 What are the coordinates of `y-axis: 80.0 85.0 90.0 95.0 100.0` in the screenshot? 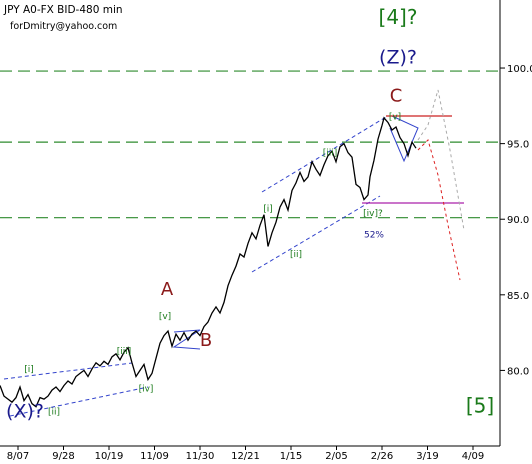 It's located at (516, 220).